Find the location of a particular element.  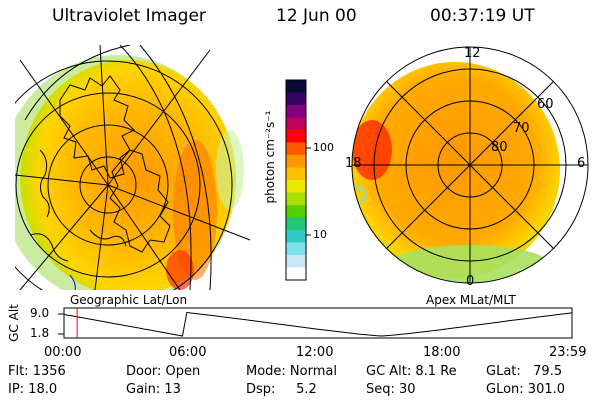

status-gc-alt: GC Alt: 8.1 Re is located at coordinates (411, 371).